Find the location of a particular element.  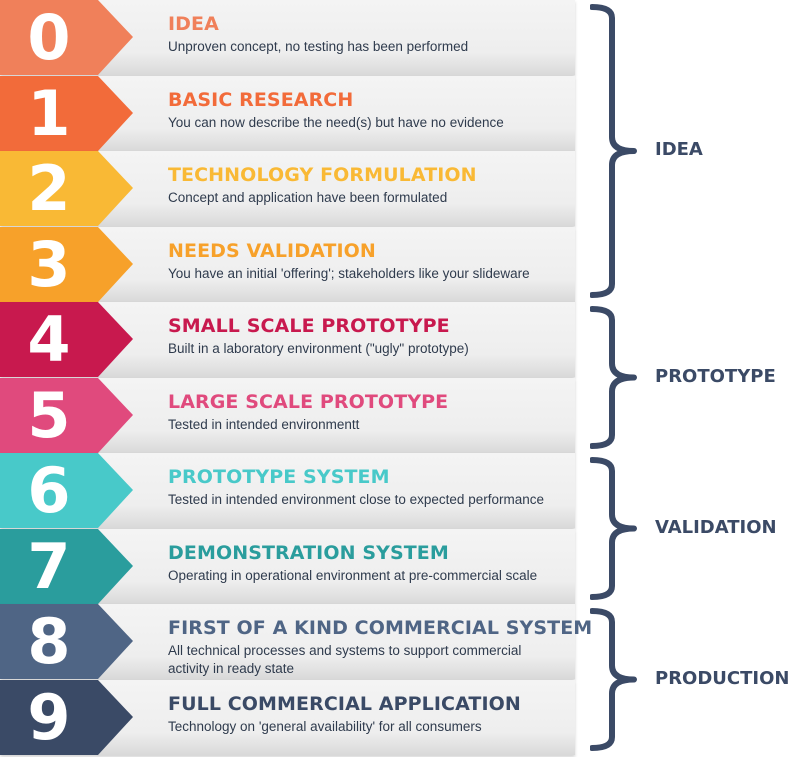

stage-number: 4 is located at coordinates (49, 339).